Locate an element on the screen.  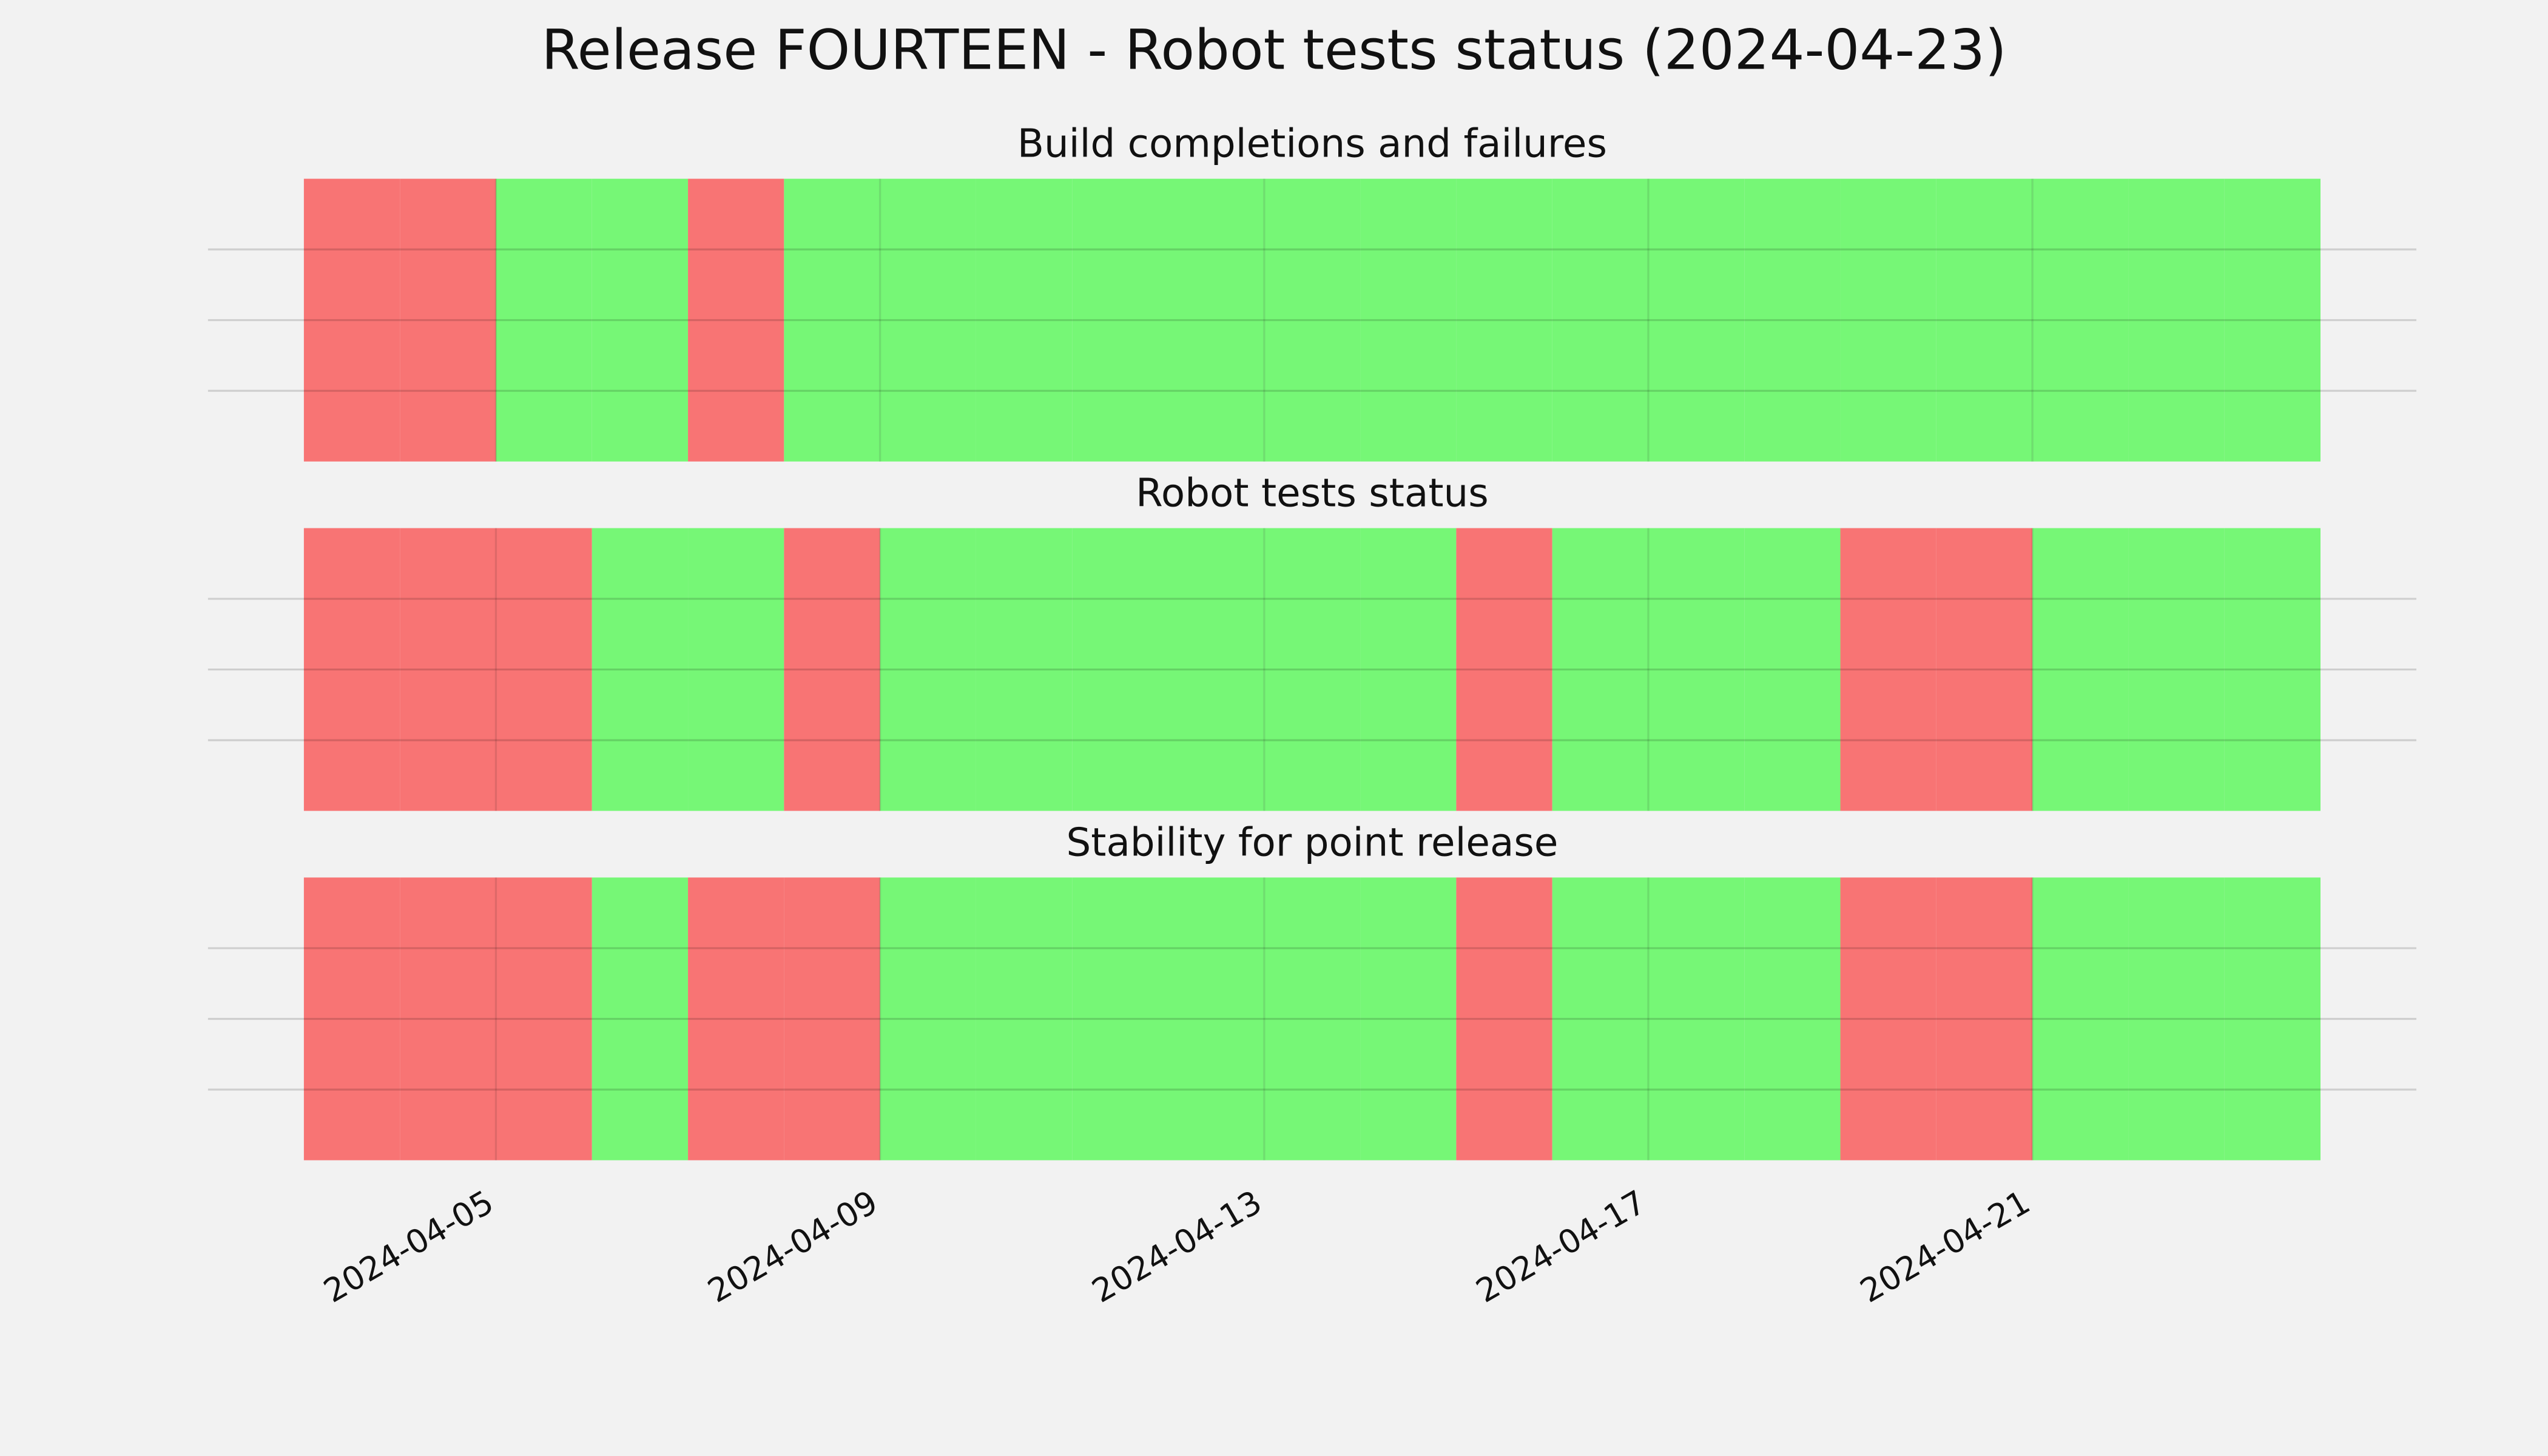
x-tick-label: 2024-04-09 is located at coordinates (792, 1246).